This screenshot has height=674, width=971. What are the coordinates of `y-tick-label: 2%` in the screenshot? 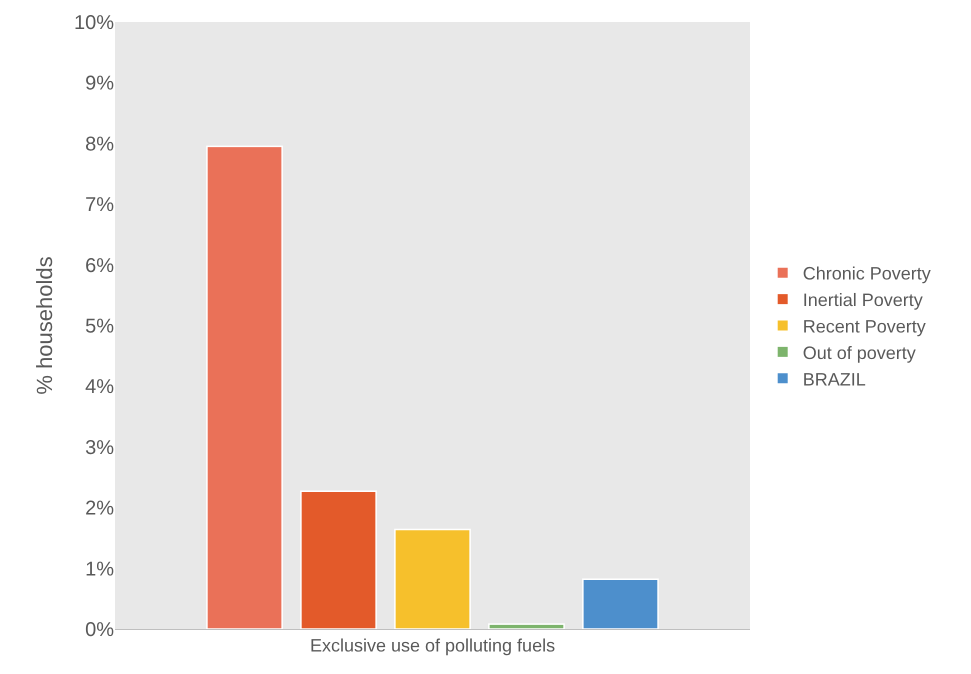 It's located at (99, 509).